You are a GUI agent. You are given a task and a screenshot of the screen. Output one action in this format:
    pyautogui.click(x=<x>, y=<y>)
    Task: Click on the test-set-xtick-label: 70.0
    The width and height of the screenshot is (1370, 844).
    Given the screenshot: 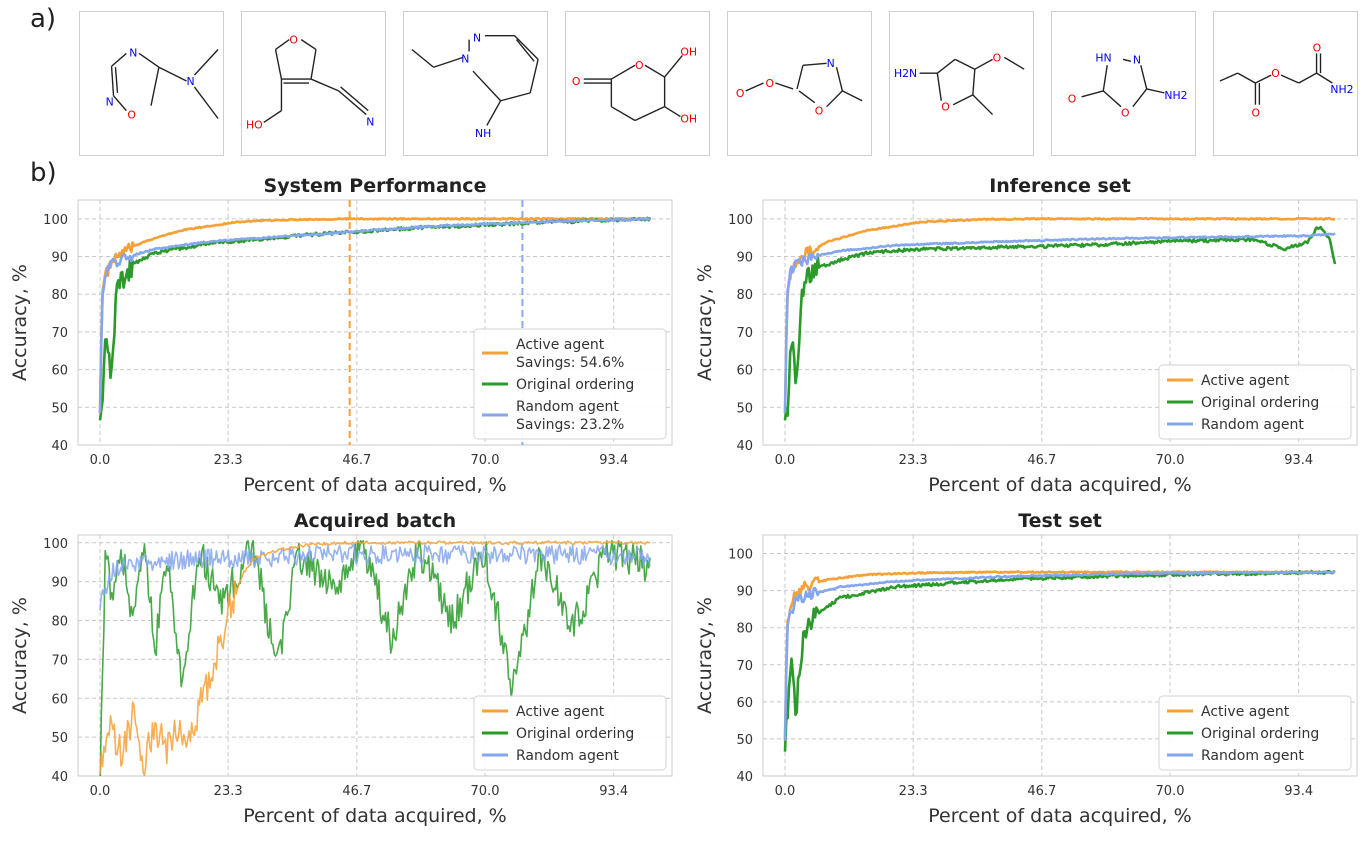 What is the action you would take?
    pyautogui.click(x=1170, y=791)
    